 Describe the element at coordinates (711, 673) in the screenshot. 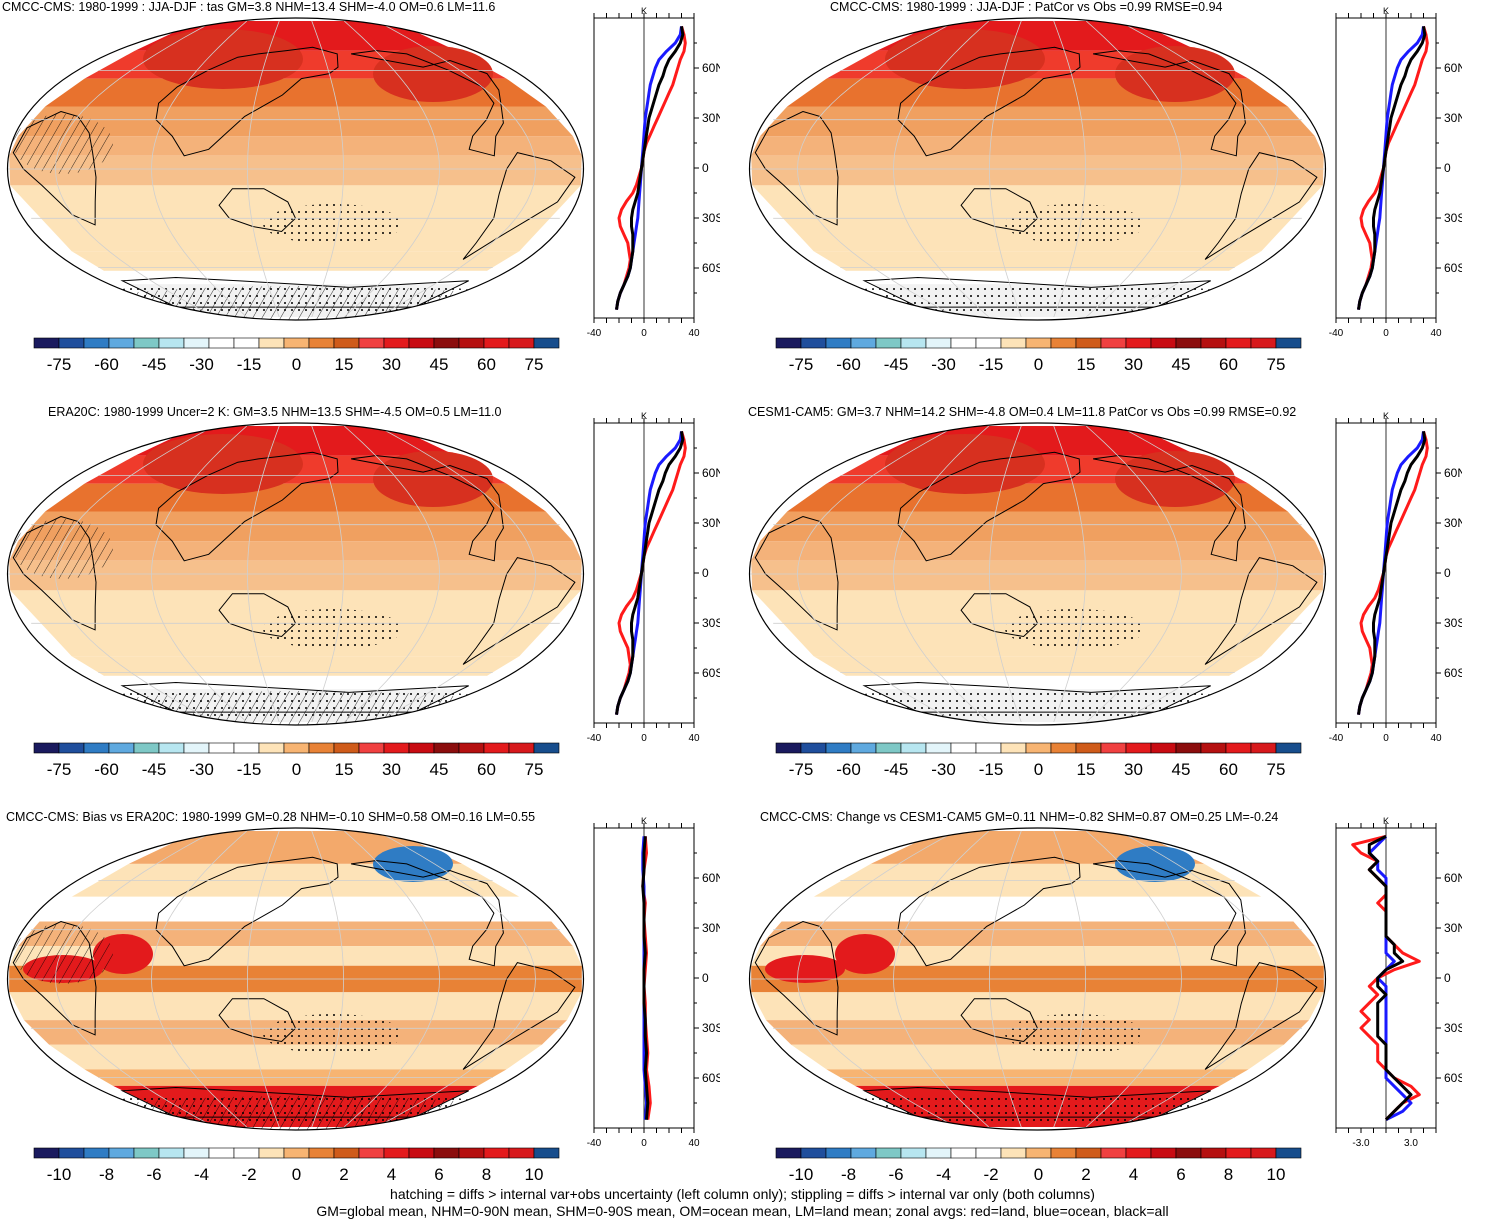

I see `lat-tick-label: 60S` at that location.